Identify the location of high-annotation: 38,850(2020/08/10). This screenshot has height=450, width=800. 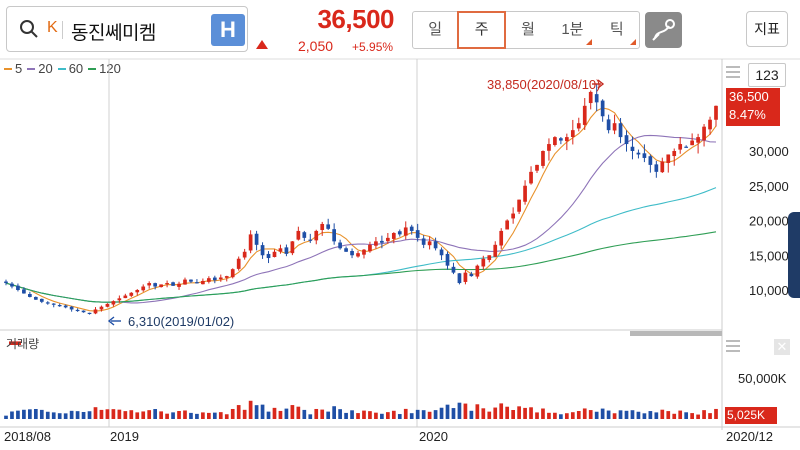
(543, 84).